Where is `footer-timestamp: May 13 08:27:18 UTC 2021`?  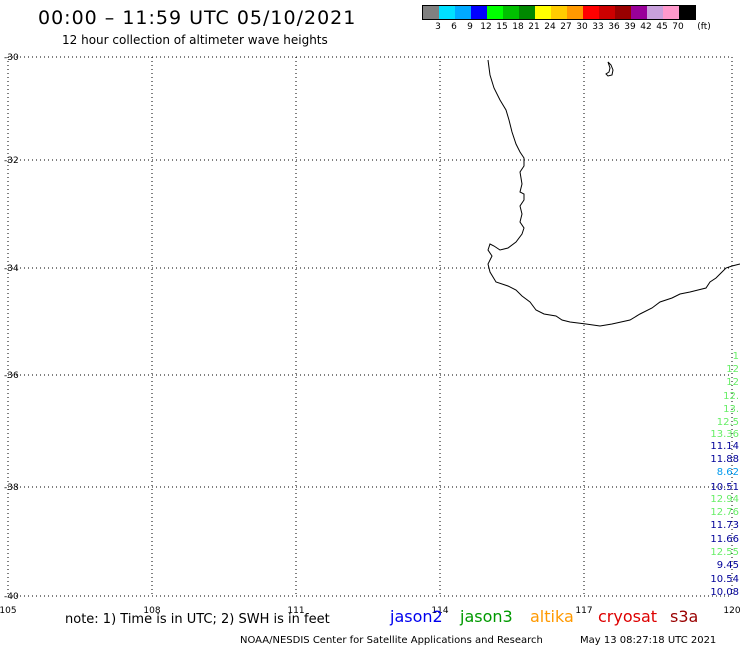
footer-timestamp: May 13 08:27:18 UTC 2021 is located at coordinates (648, 640).